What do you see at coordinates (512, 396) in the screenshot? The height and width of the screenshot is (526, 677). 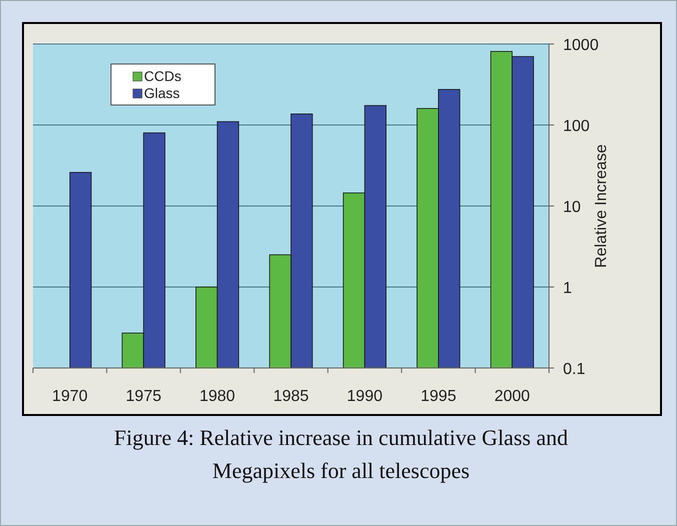 I see `x-tick-label: 2000` at bounding box center [512, 396].